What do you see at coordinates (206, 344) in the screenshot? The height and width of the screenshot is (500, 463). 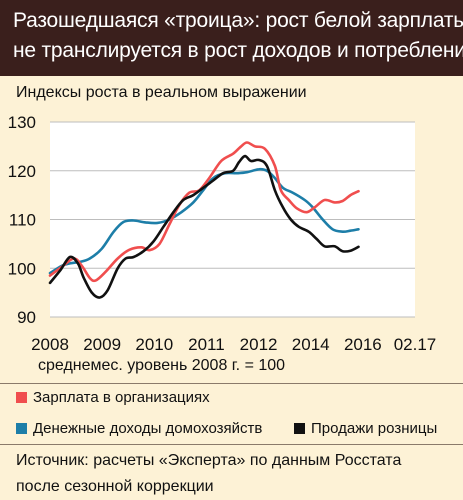 I see `x-tick-label: 2011` at bounding box center [206, 344].